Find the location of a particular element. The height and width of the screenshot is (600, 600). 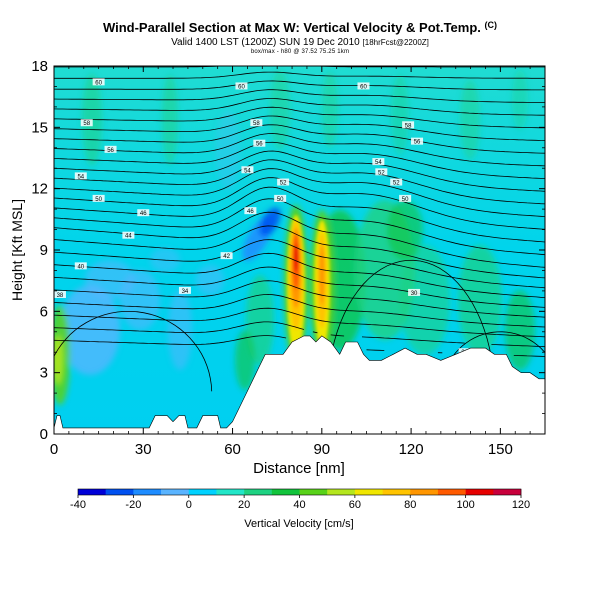

y-tick-label: 3 is located at coordinates (44, 373).